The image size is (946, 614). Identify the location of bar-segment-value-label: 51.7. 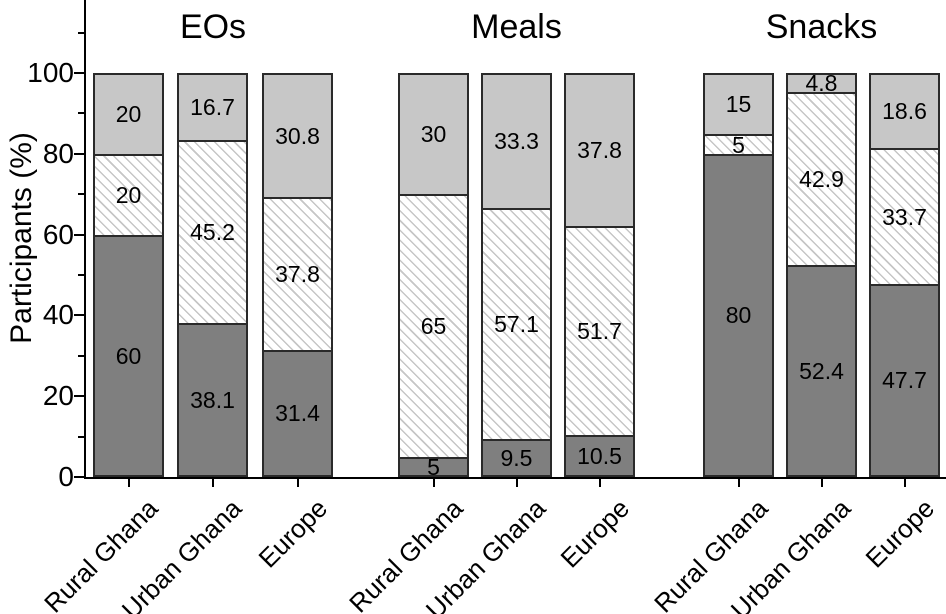
(599, 331).